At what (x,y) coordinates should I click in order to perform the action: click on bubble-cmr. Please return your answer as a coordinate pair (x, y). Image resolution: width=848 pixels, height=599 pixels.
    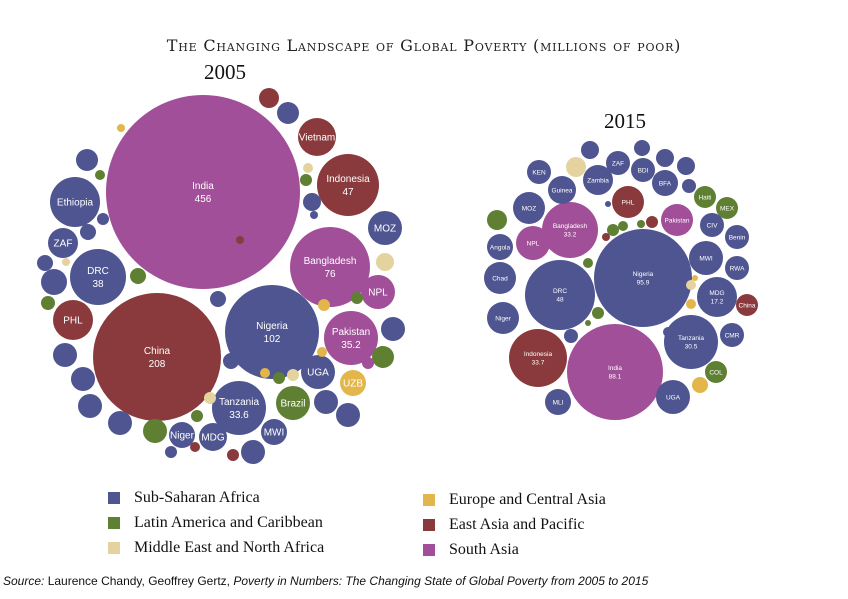
    Looking at the image, I should click on (732, 335).